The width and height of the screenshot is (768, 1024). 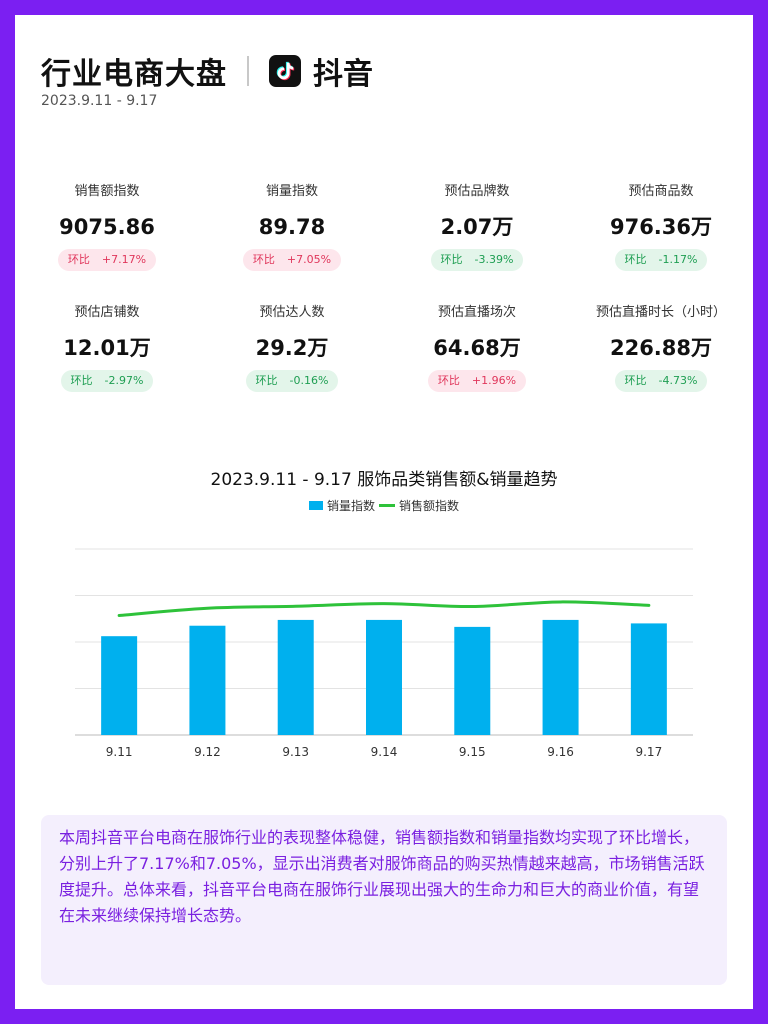 I want to click on metric-card: 预估达人数 29.2万 环比 -0.16%, so click(x=292, y=348).